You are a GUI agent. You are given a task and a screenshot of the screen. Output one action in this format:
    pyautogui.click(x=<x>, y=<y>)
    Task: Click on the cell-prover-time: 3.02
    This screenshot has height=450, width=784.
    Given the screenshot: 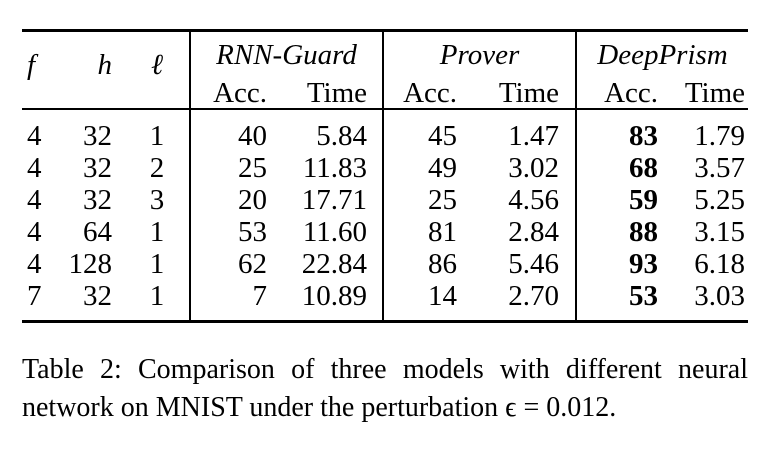 What is the action you would take?
    pyautogui.click(x=534, y=168)
    